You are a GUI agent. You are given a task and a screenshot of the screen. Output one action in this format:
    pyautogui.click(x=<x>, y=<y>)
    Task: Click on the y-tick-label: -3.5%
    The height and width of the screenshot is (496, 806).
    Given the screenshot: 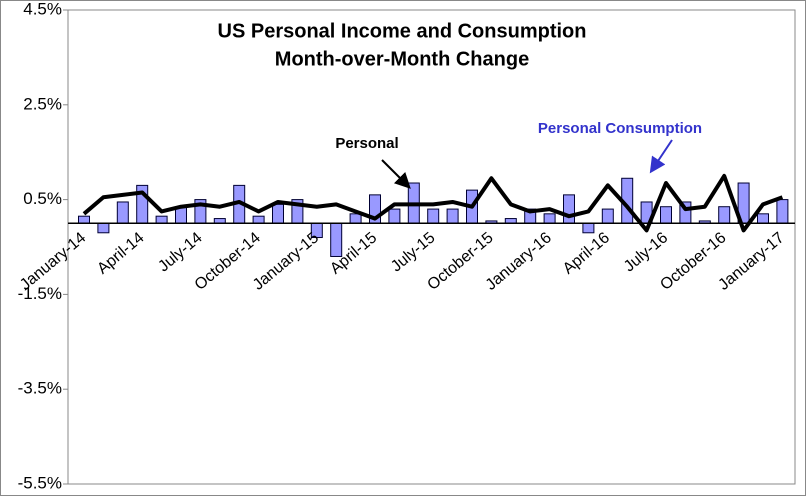 What is the action you would take?
    pyautogui.click(x=40, y=388)
    